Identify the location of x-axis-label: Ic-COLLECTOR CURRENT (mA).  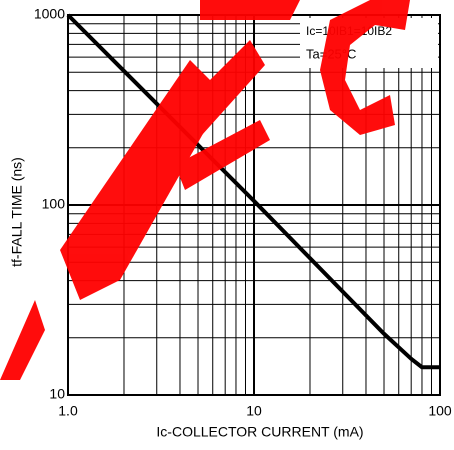
(259, 432).